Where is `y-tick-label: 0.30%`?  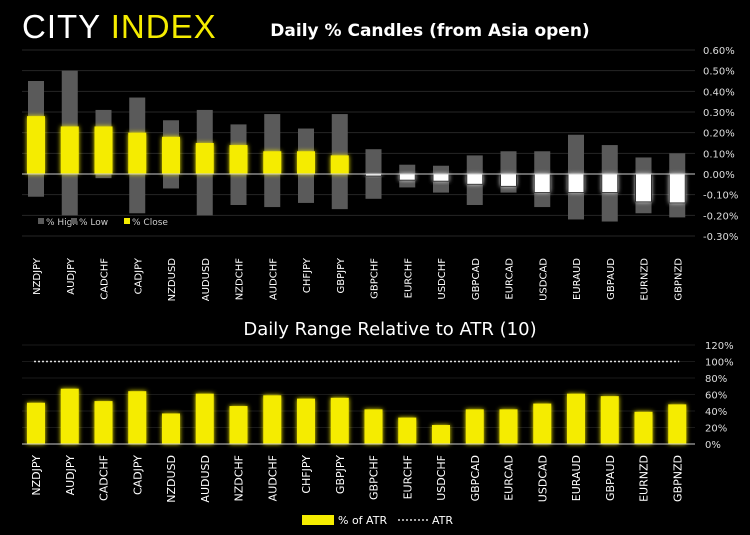
y-tick-label: 0.30% is located at coordinates (719, 113).